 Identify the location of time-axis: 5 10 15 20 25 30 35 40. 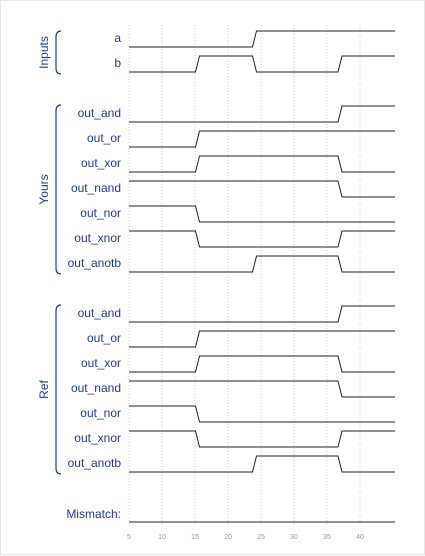
(245, 537).